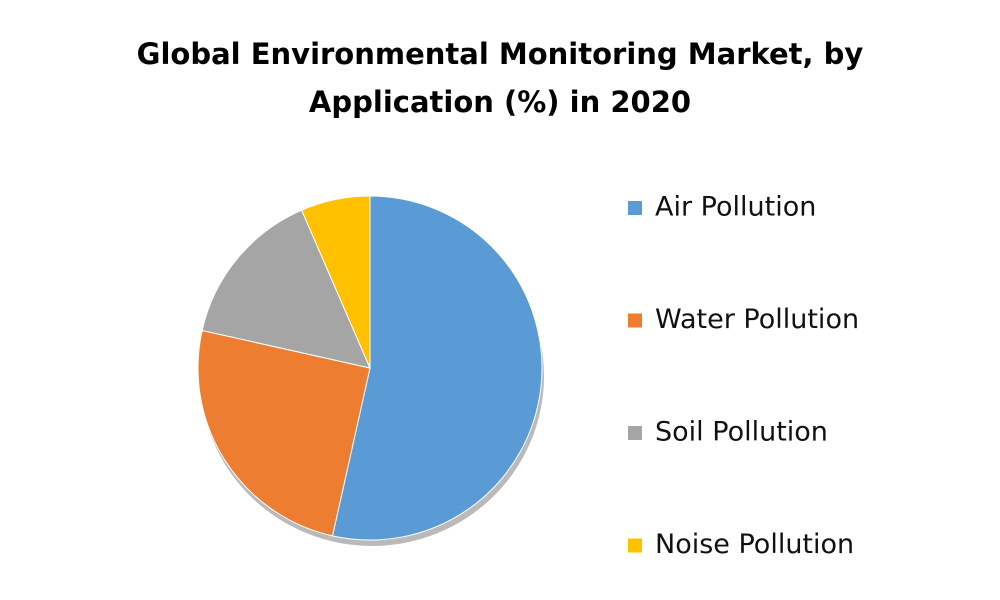  Describe the element at coordinates (757, 319) in the screenshot. I see `legend-label: Water Pollution` at that location.